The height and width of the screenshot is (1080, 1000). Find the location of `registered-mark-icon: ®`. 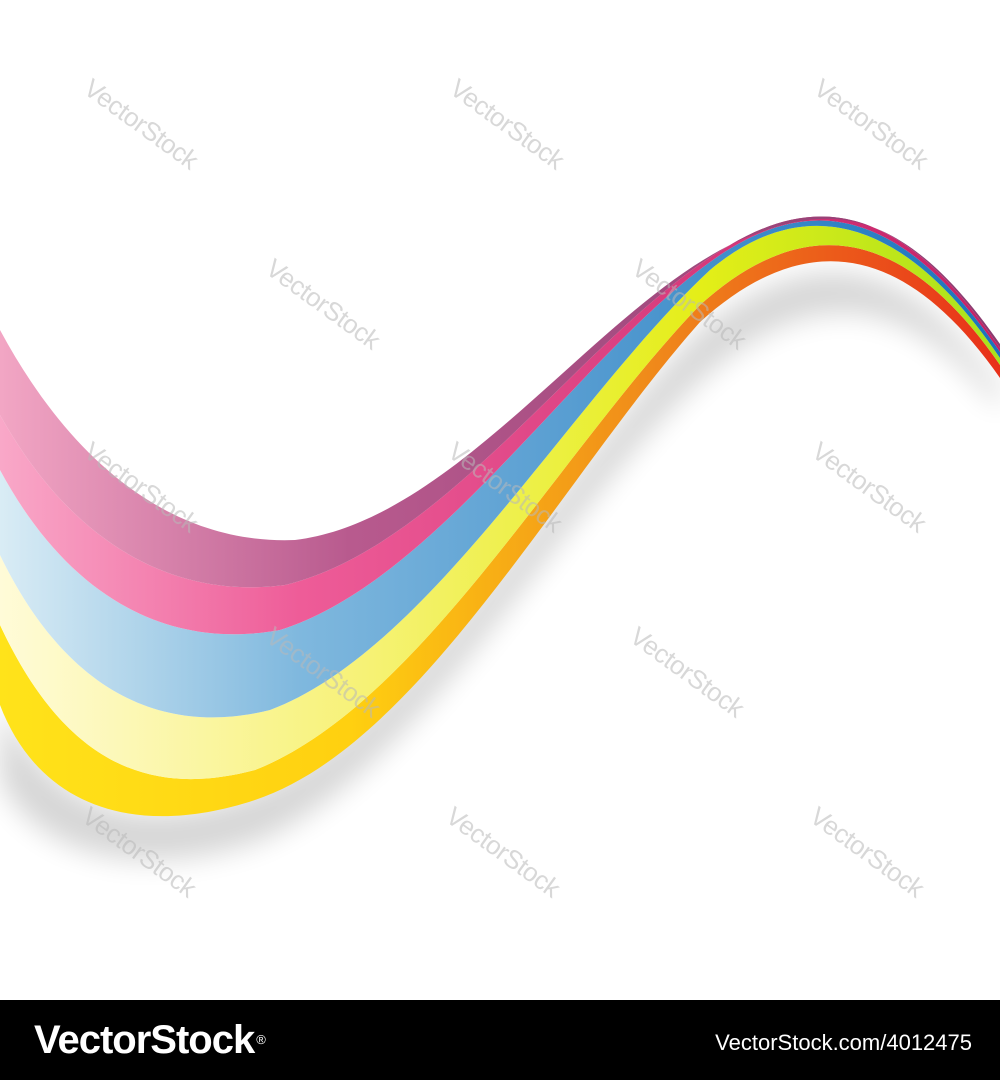

registered-mark-icon: ® is located at coordinates (261, 1039).